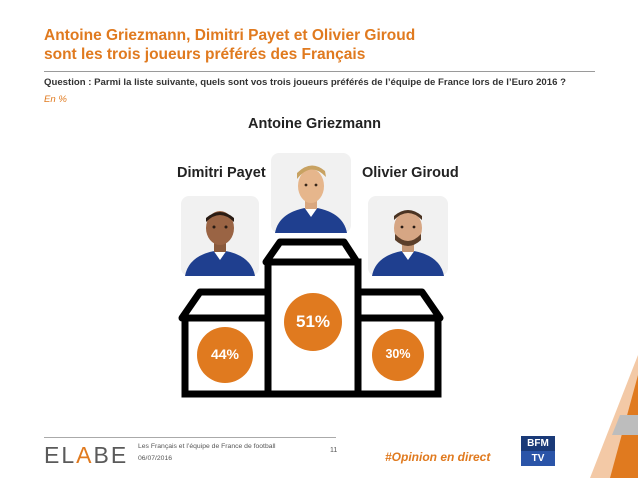 Image resolution: width=638 pixels, height=478 pixels. What do you see at coordinates (408, 236) in the screenshot?
I see `third-place-photo` at bounding box center [408, 236].